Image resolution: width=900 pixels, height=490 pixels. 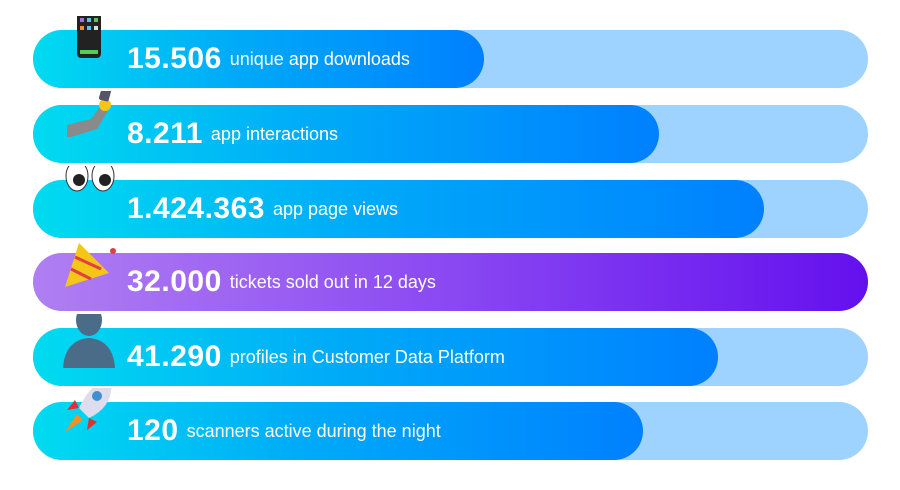 I want to click on stat-label: scanners active during the night, so click(x=313, y=430).